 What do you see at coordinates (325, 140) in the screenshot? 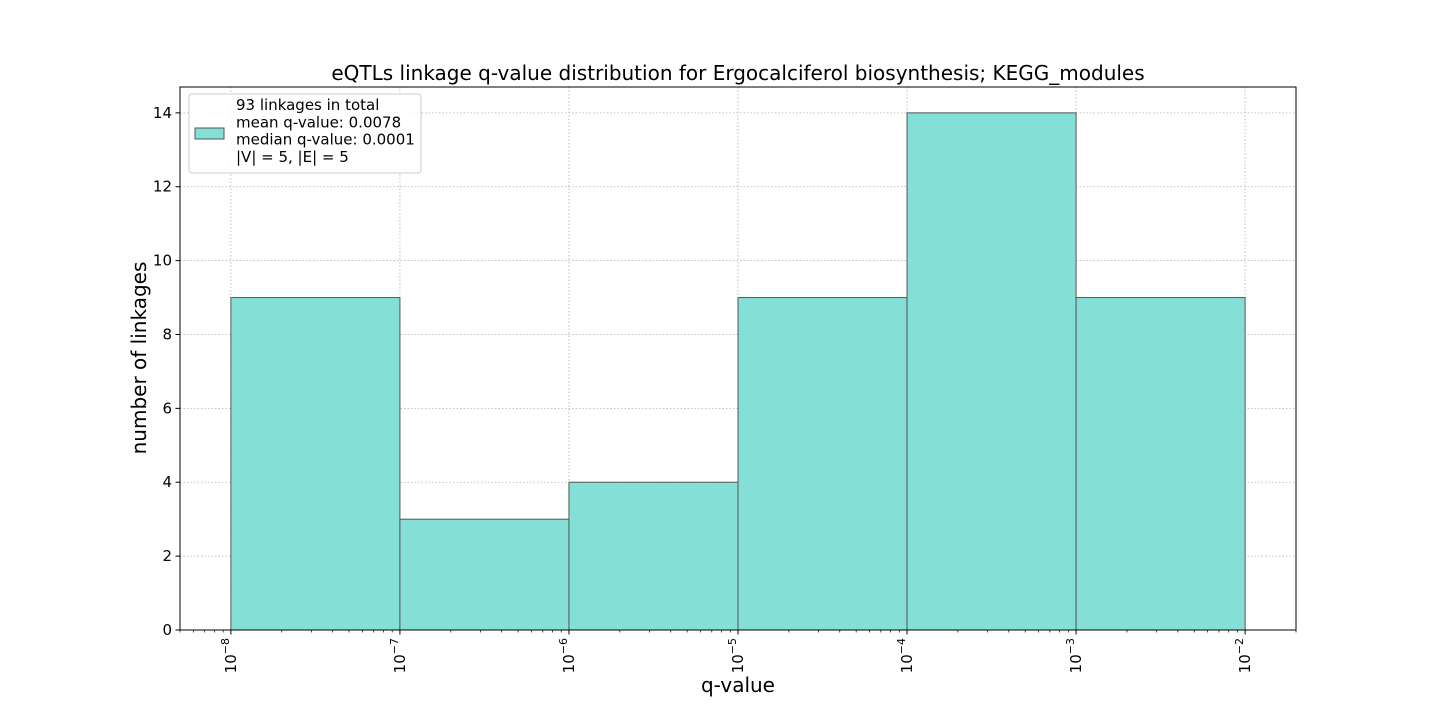
I see `legend-line-2: median q-value: 0.0001` at bounding box center [325, 140].